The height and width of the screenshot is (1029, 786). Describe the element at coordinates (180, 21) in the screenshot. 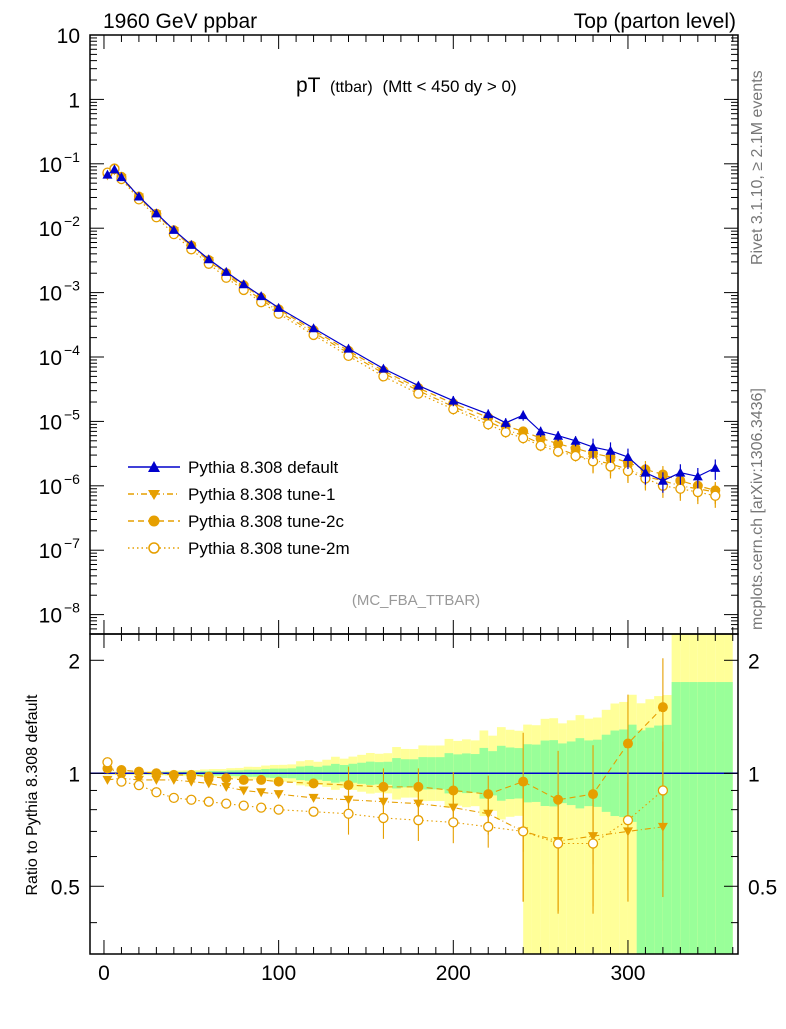

I see `header-left: 1960 GeV ppbar` at that location.